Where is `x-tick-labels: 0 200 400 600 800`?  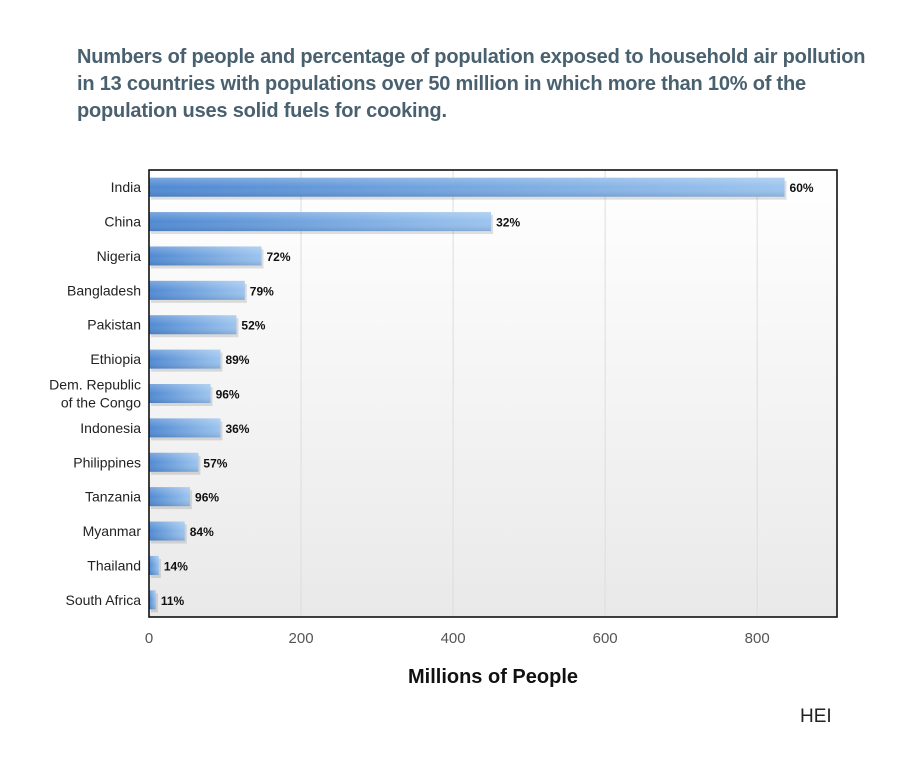 x-tick-labels: 0 200 400 600 800 is located at coordinates (457, 638).